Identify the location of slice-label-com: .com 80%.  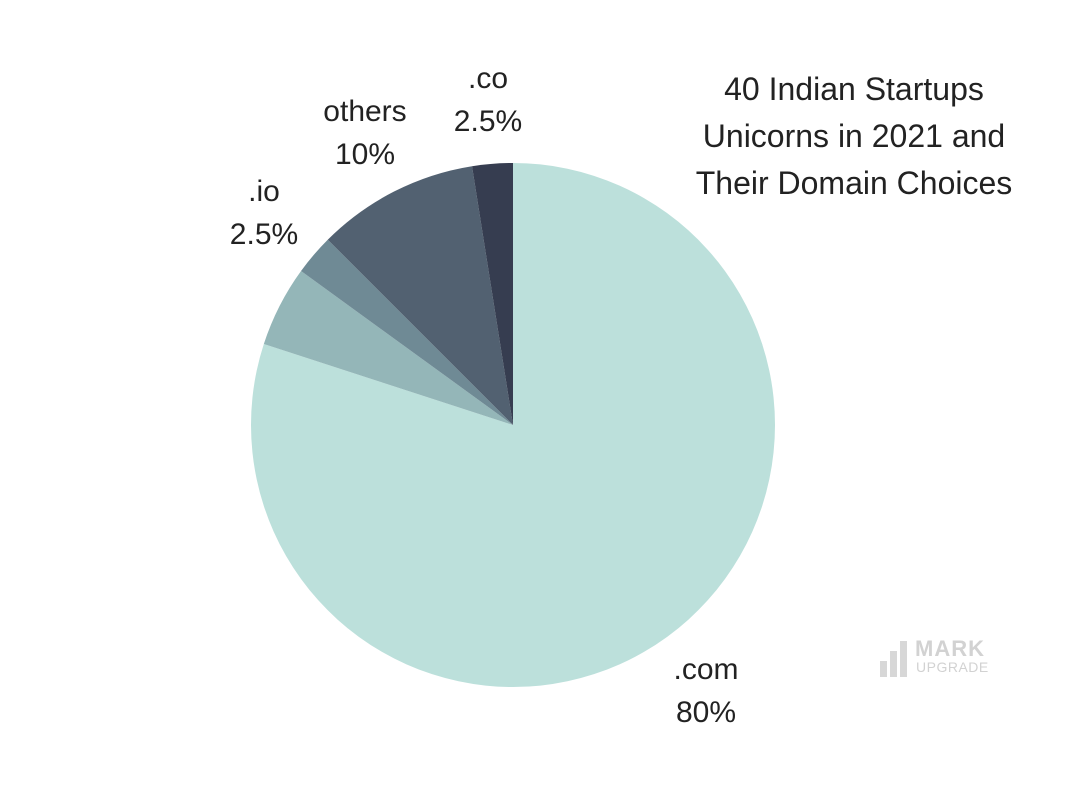
(706, 691).